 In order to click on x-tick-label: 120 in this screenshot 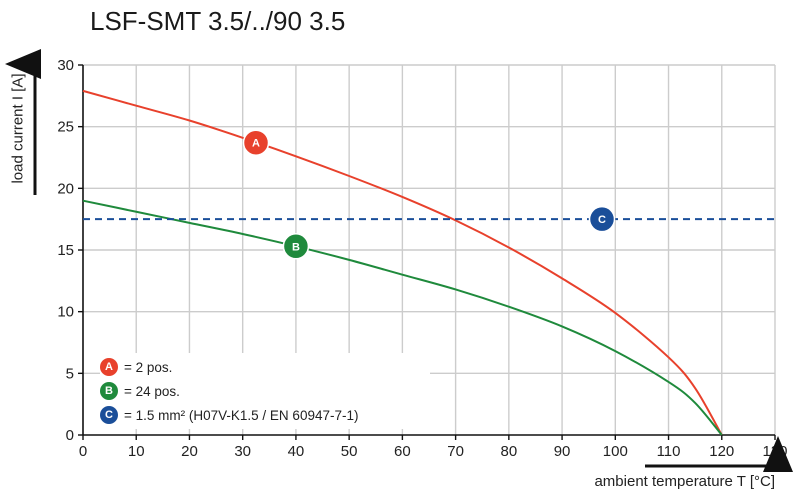, I will do `click(721, 451)`.